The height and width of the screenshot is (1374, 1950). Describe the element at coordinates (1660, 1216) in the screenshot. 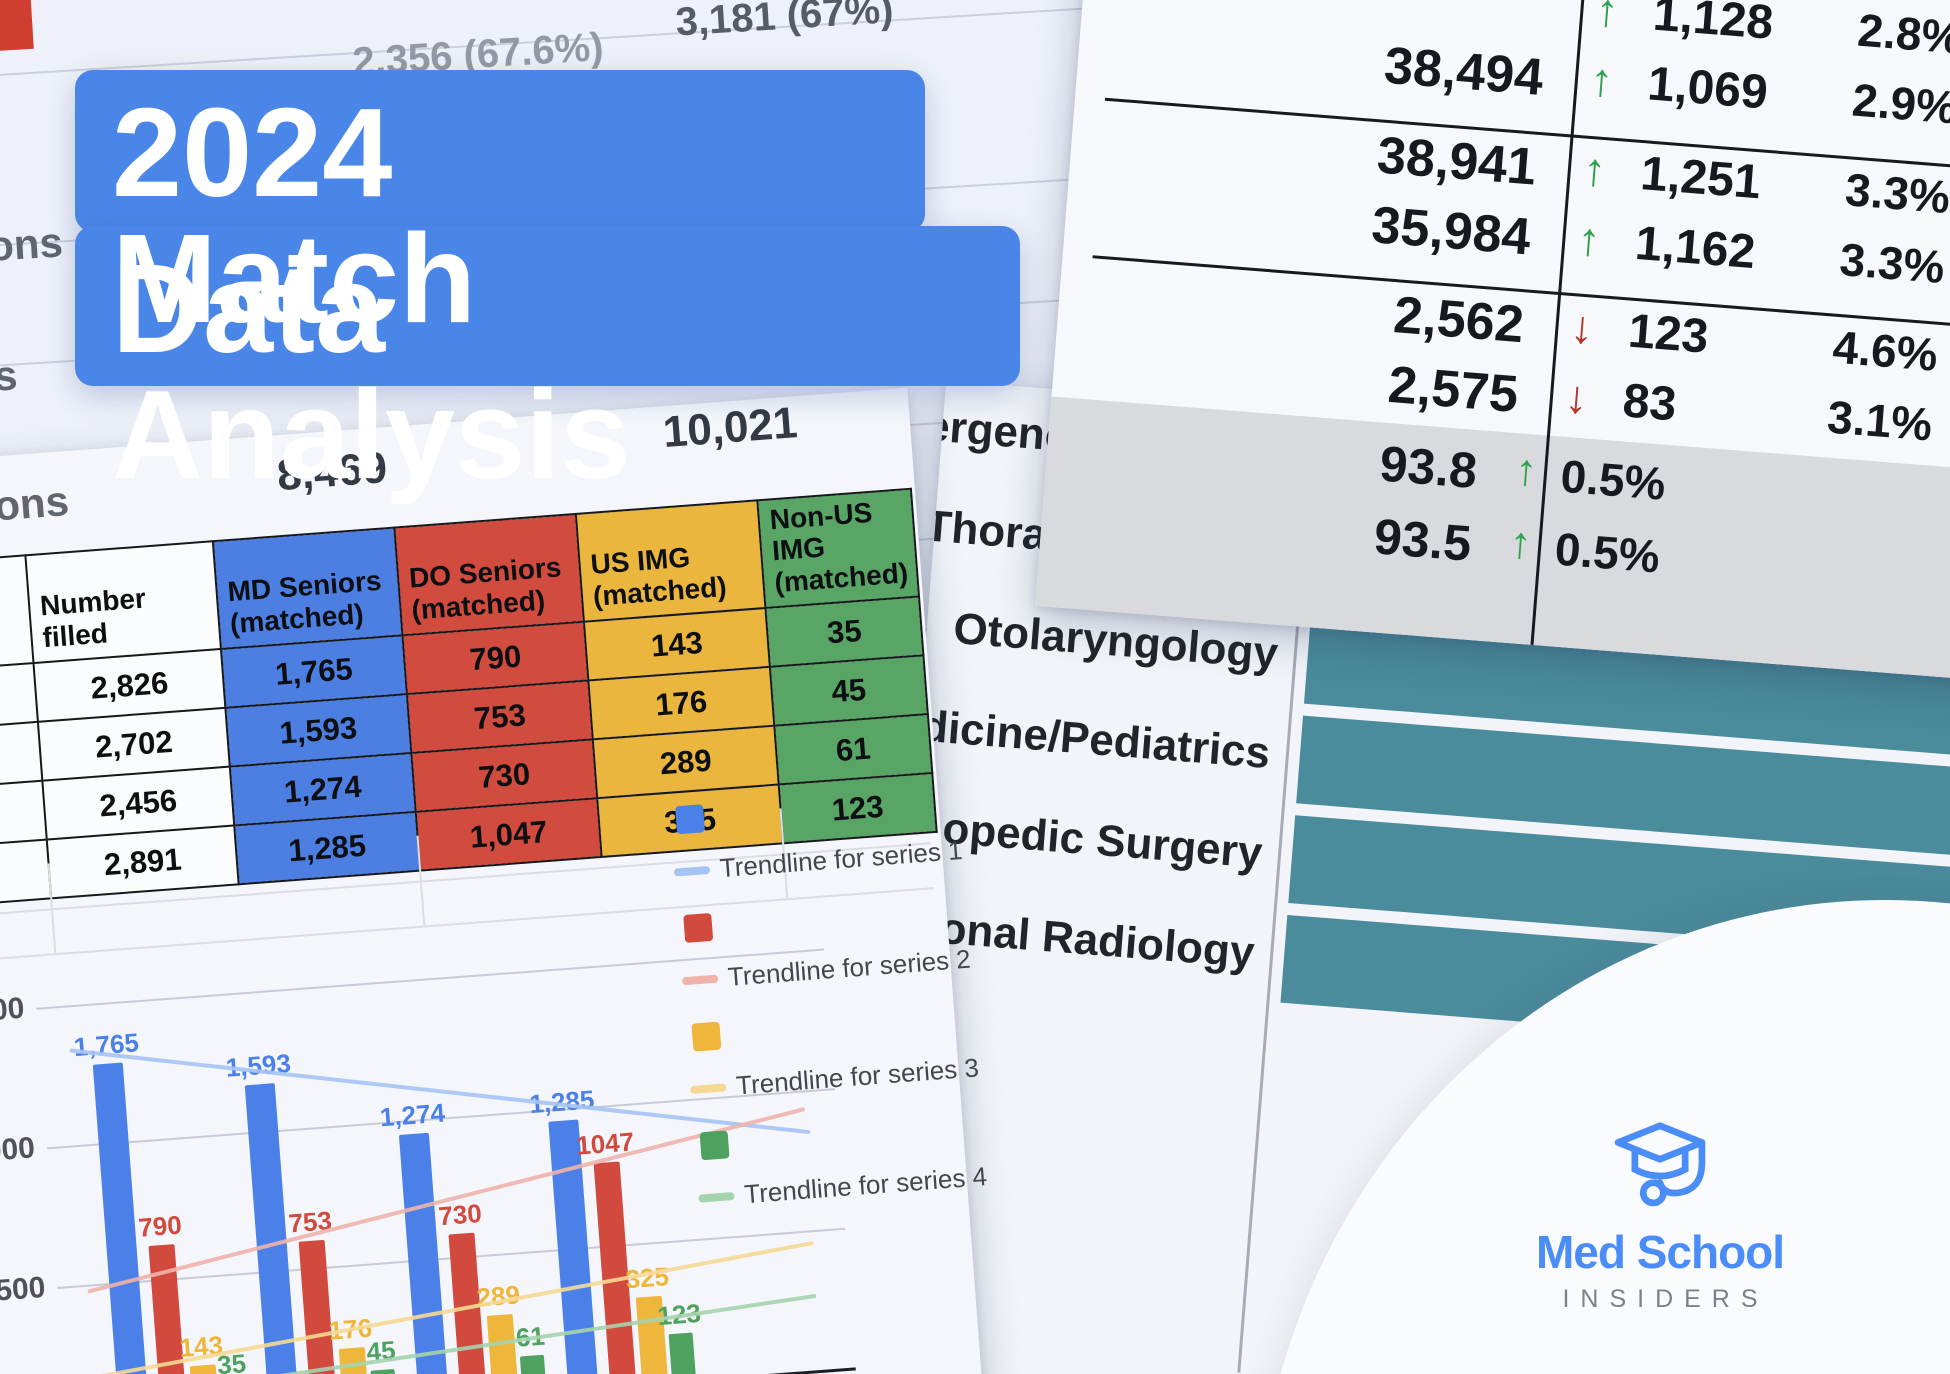

I see `med-school-insiders-logo: Med School INSIDERS` at that location.